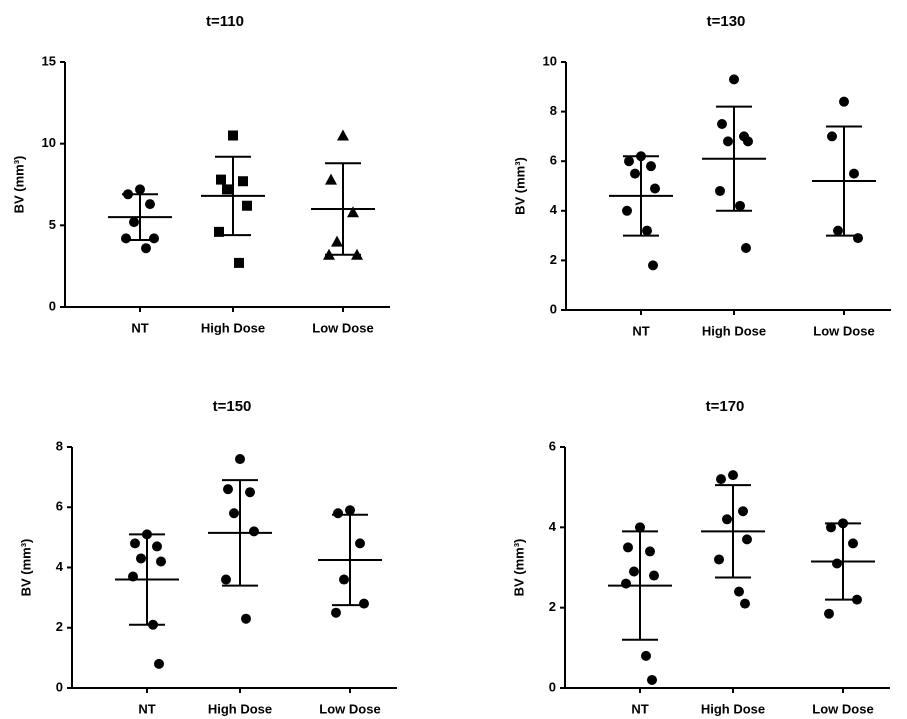  Describe the element at coordinates (553, 526) in the screenshot. I see `y-tick-label: 4` at that location.